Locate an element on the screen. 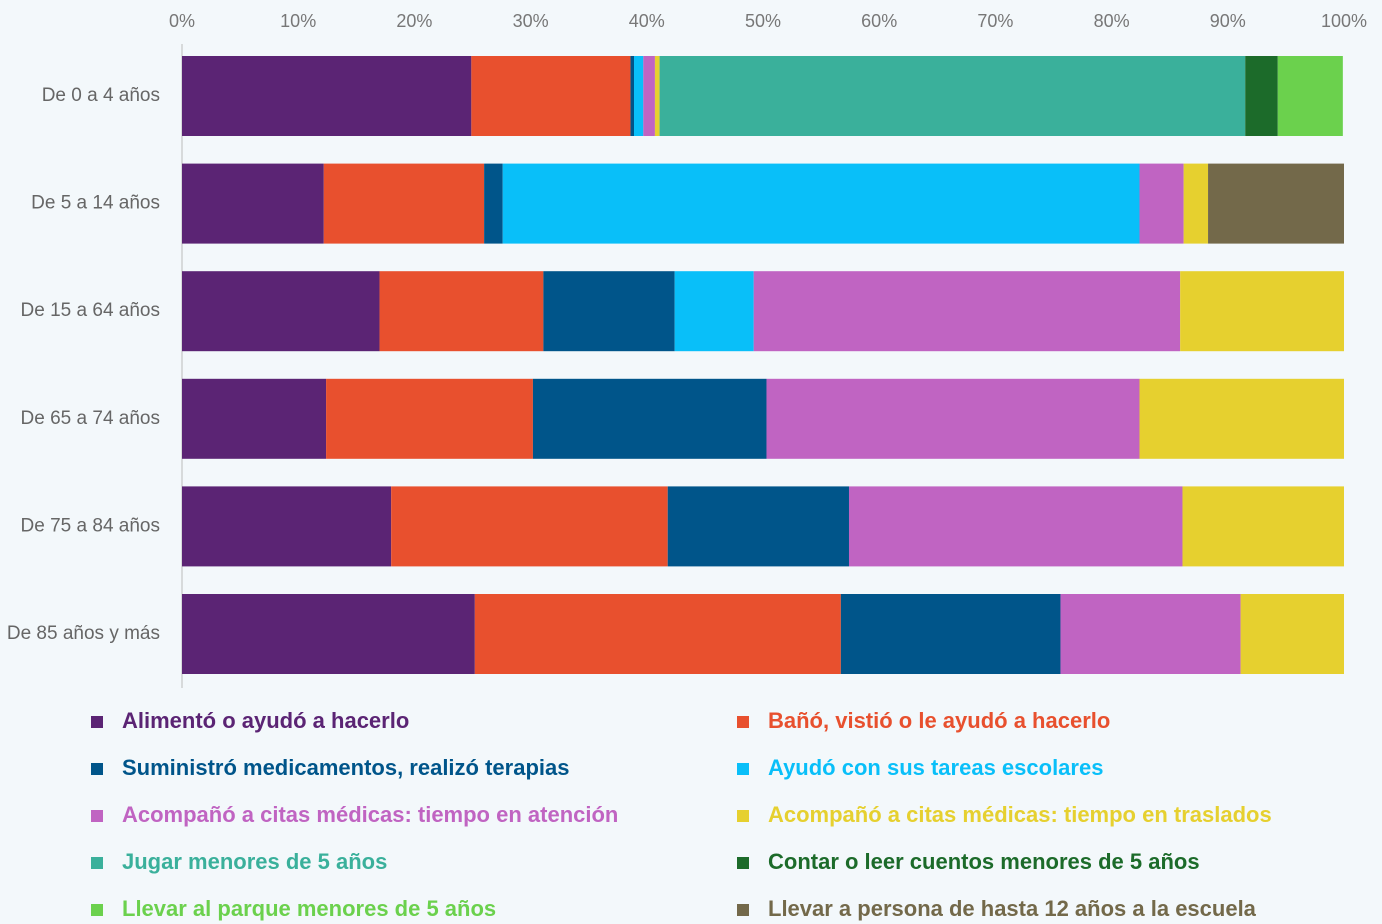 The height and width of the screenshot is (924, 1382). x-tick-label: 90% is located at coordinates (1228, 21).